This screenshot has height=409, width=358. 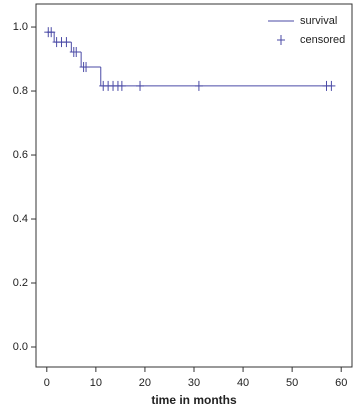 I want to click on y-tick-label: 0.8, so click(x=20, y=91).